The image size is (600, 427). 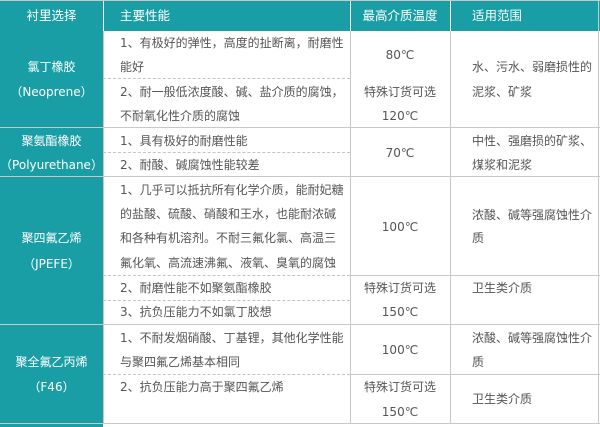 What do you see at coordinates (51, 238) in the screenshot?
I see `lining-name: 聚四氟乙烯` at bounding box center [51, 238].